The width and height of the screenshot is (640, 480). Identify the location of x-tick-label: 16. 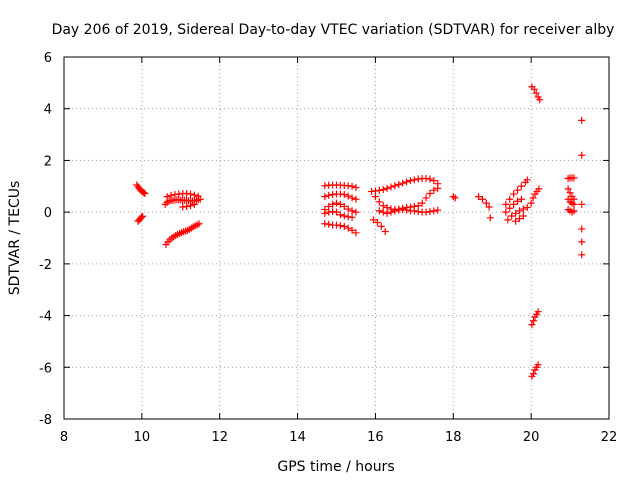
(375, 437).